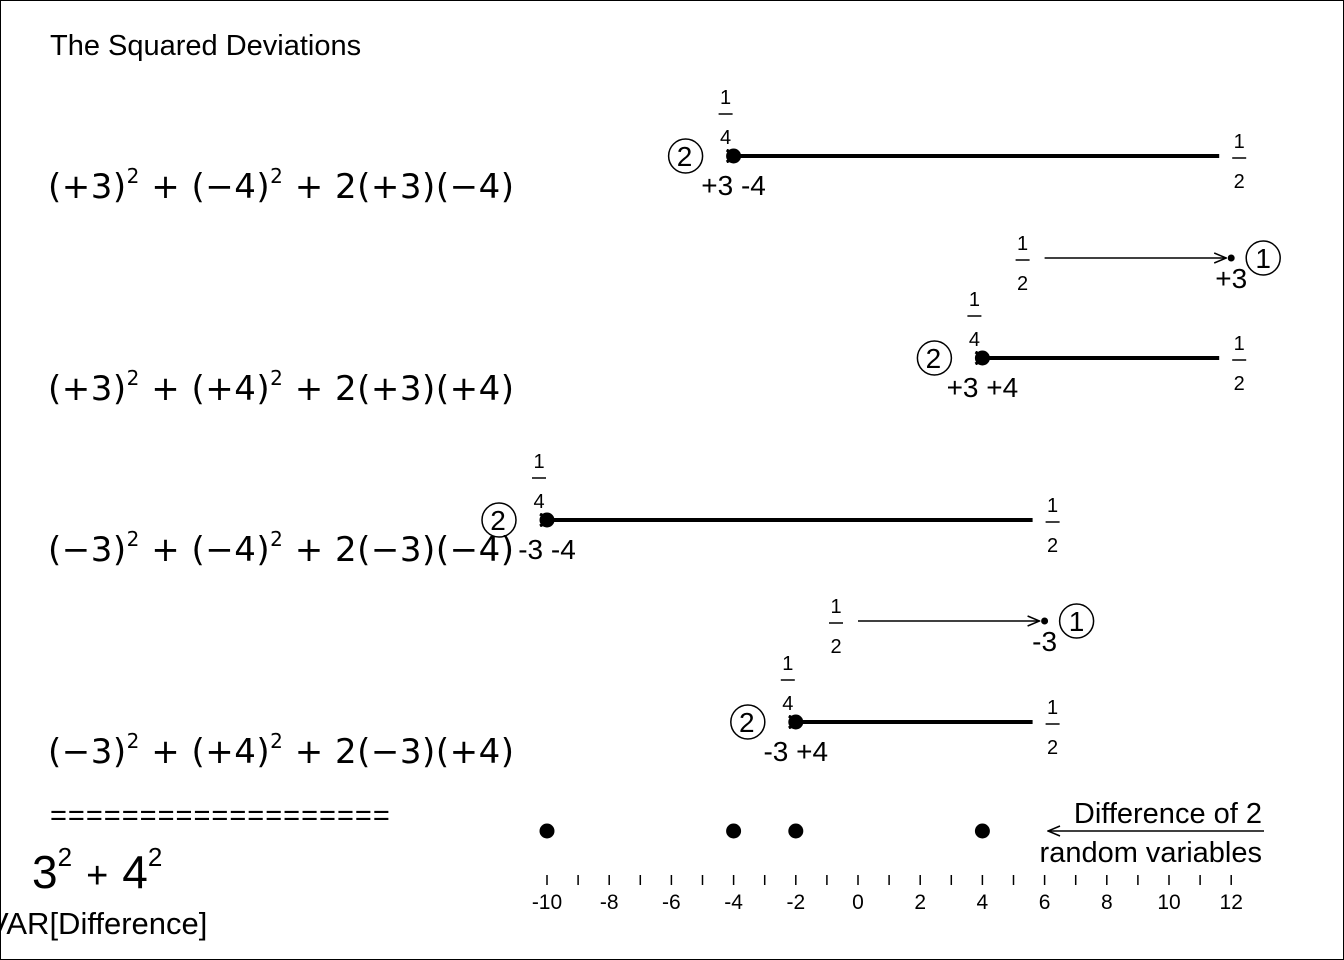 The height and width of the screenshot is (960, 1344). I want to click on axis-tick-label: 0, so click(858, 902).